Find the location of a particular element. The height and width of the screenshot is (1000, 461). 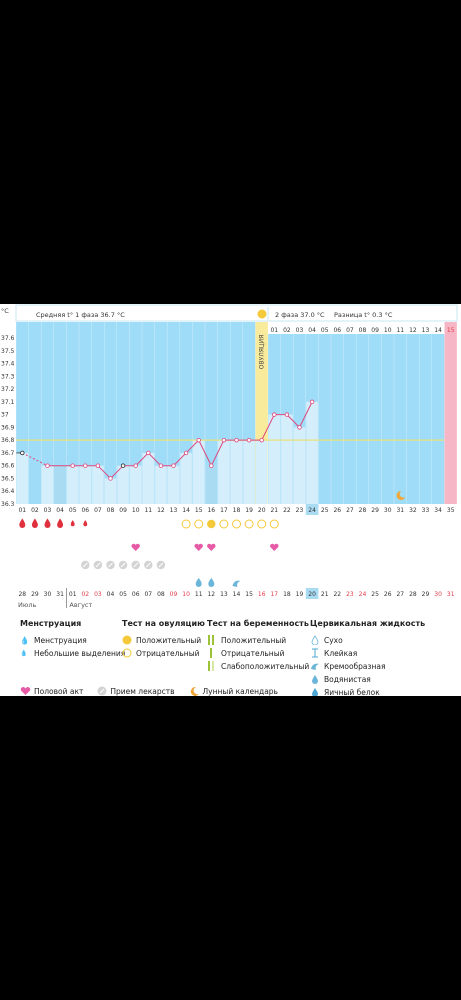

cycle-day-label: 24 is located at coordinates (312, 510).